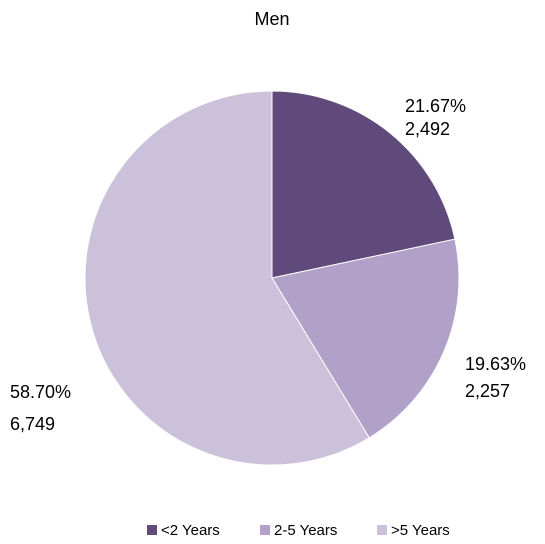 Image resolution: width=545 pixels, height=544 pixels. I want to click on data-label: 2,257, so click(487, 391).